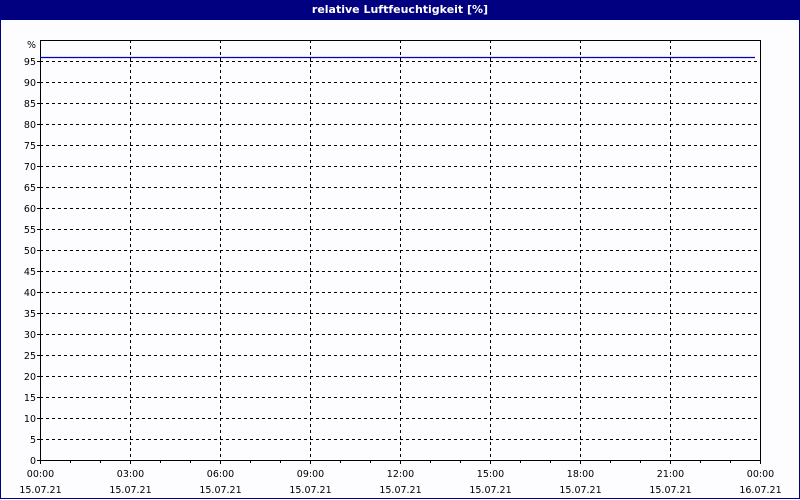 This screenshot has height=500, width=800. What do you see at coordinates (30, 104) in the screenshot?
I see `y-tick-label: 85` at bounding box center [30, 104].